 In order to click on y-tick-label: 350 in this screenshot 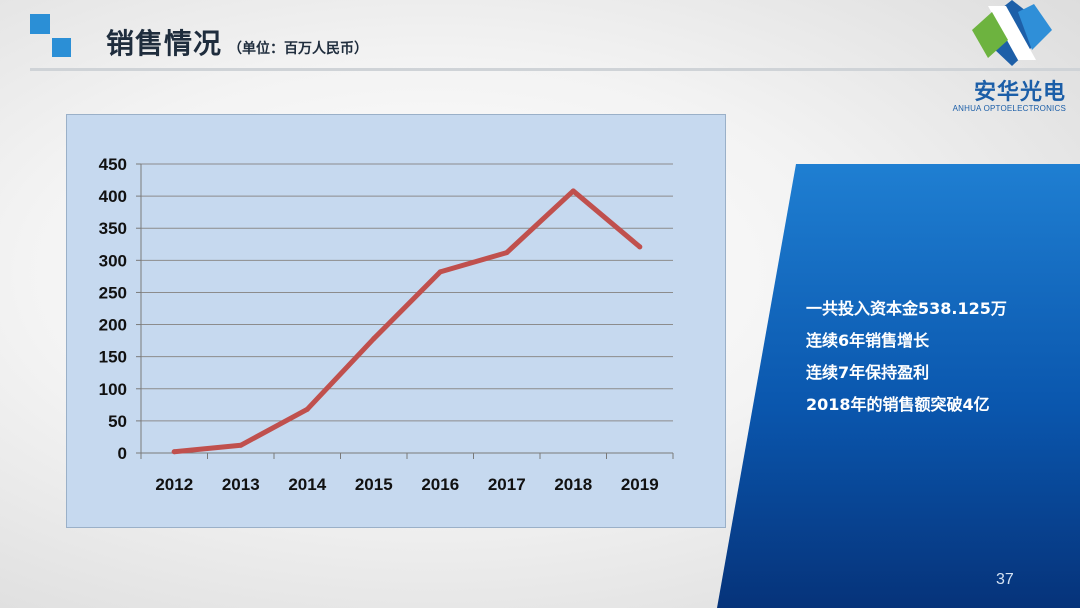, I will do `click(113, 228)`.